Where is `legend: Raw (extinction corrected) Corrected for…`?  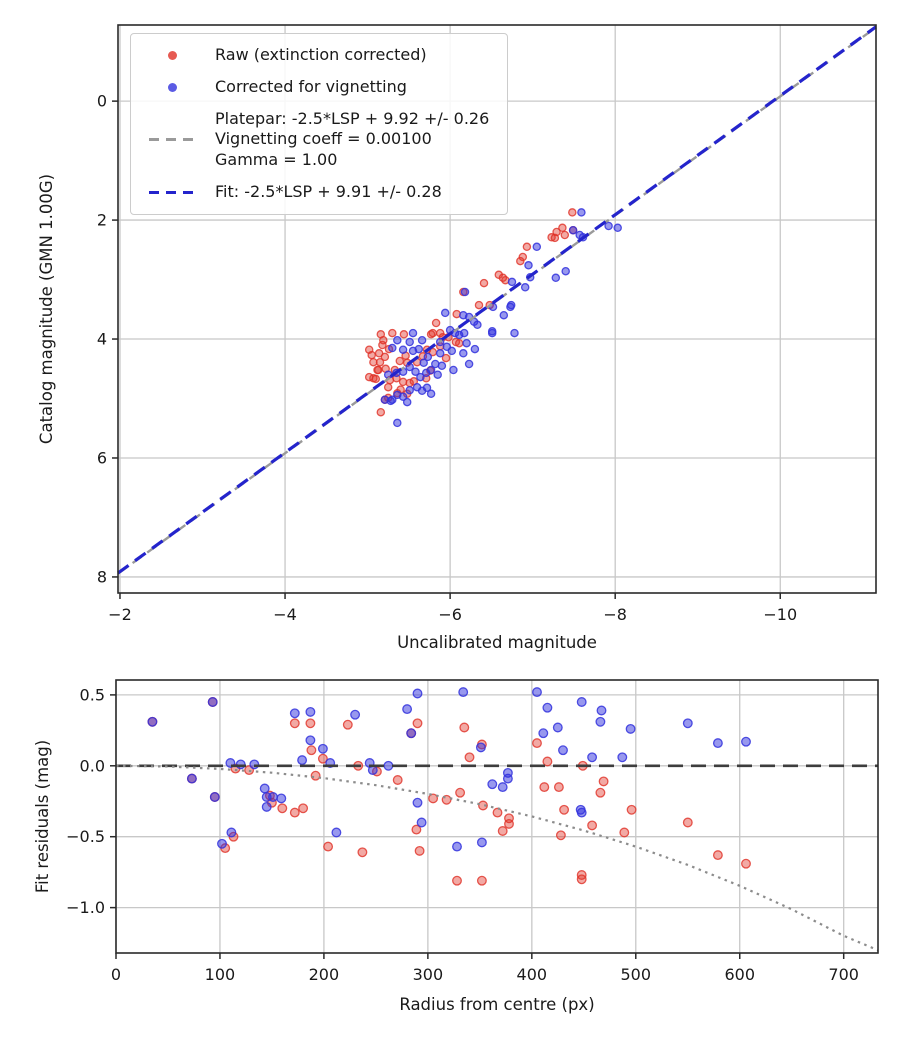
legend: Raw (extinction corrected) Corrected for… is located at coordinates (319, 124).